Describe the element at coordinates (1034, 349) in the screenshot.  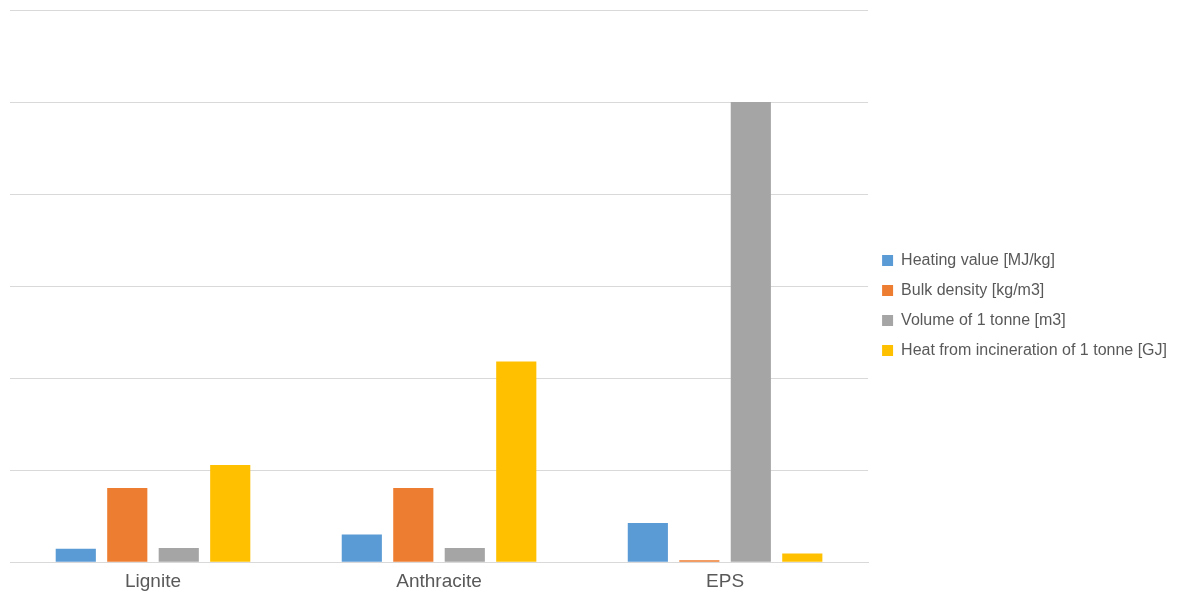
I see `legend-label: Heat from incineration of 1 tonne [GJ]` at that location.